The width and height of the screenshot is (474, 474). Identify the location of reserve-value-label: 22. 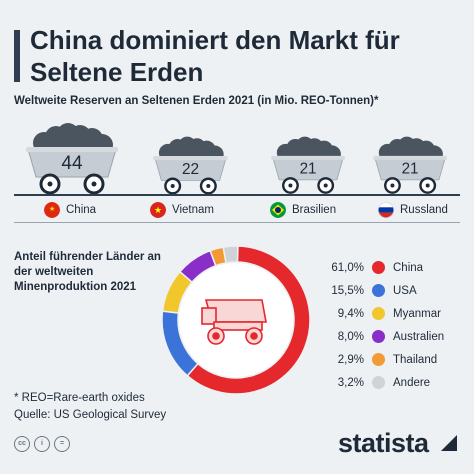
(189, 169).